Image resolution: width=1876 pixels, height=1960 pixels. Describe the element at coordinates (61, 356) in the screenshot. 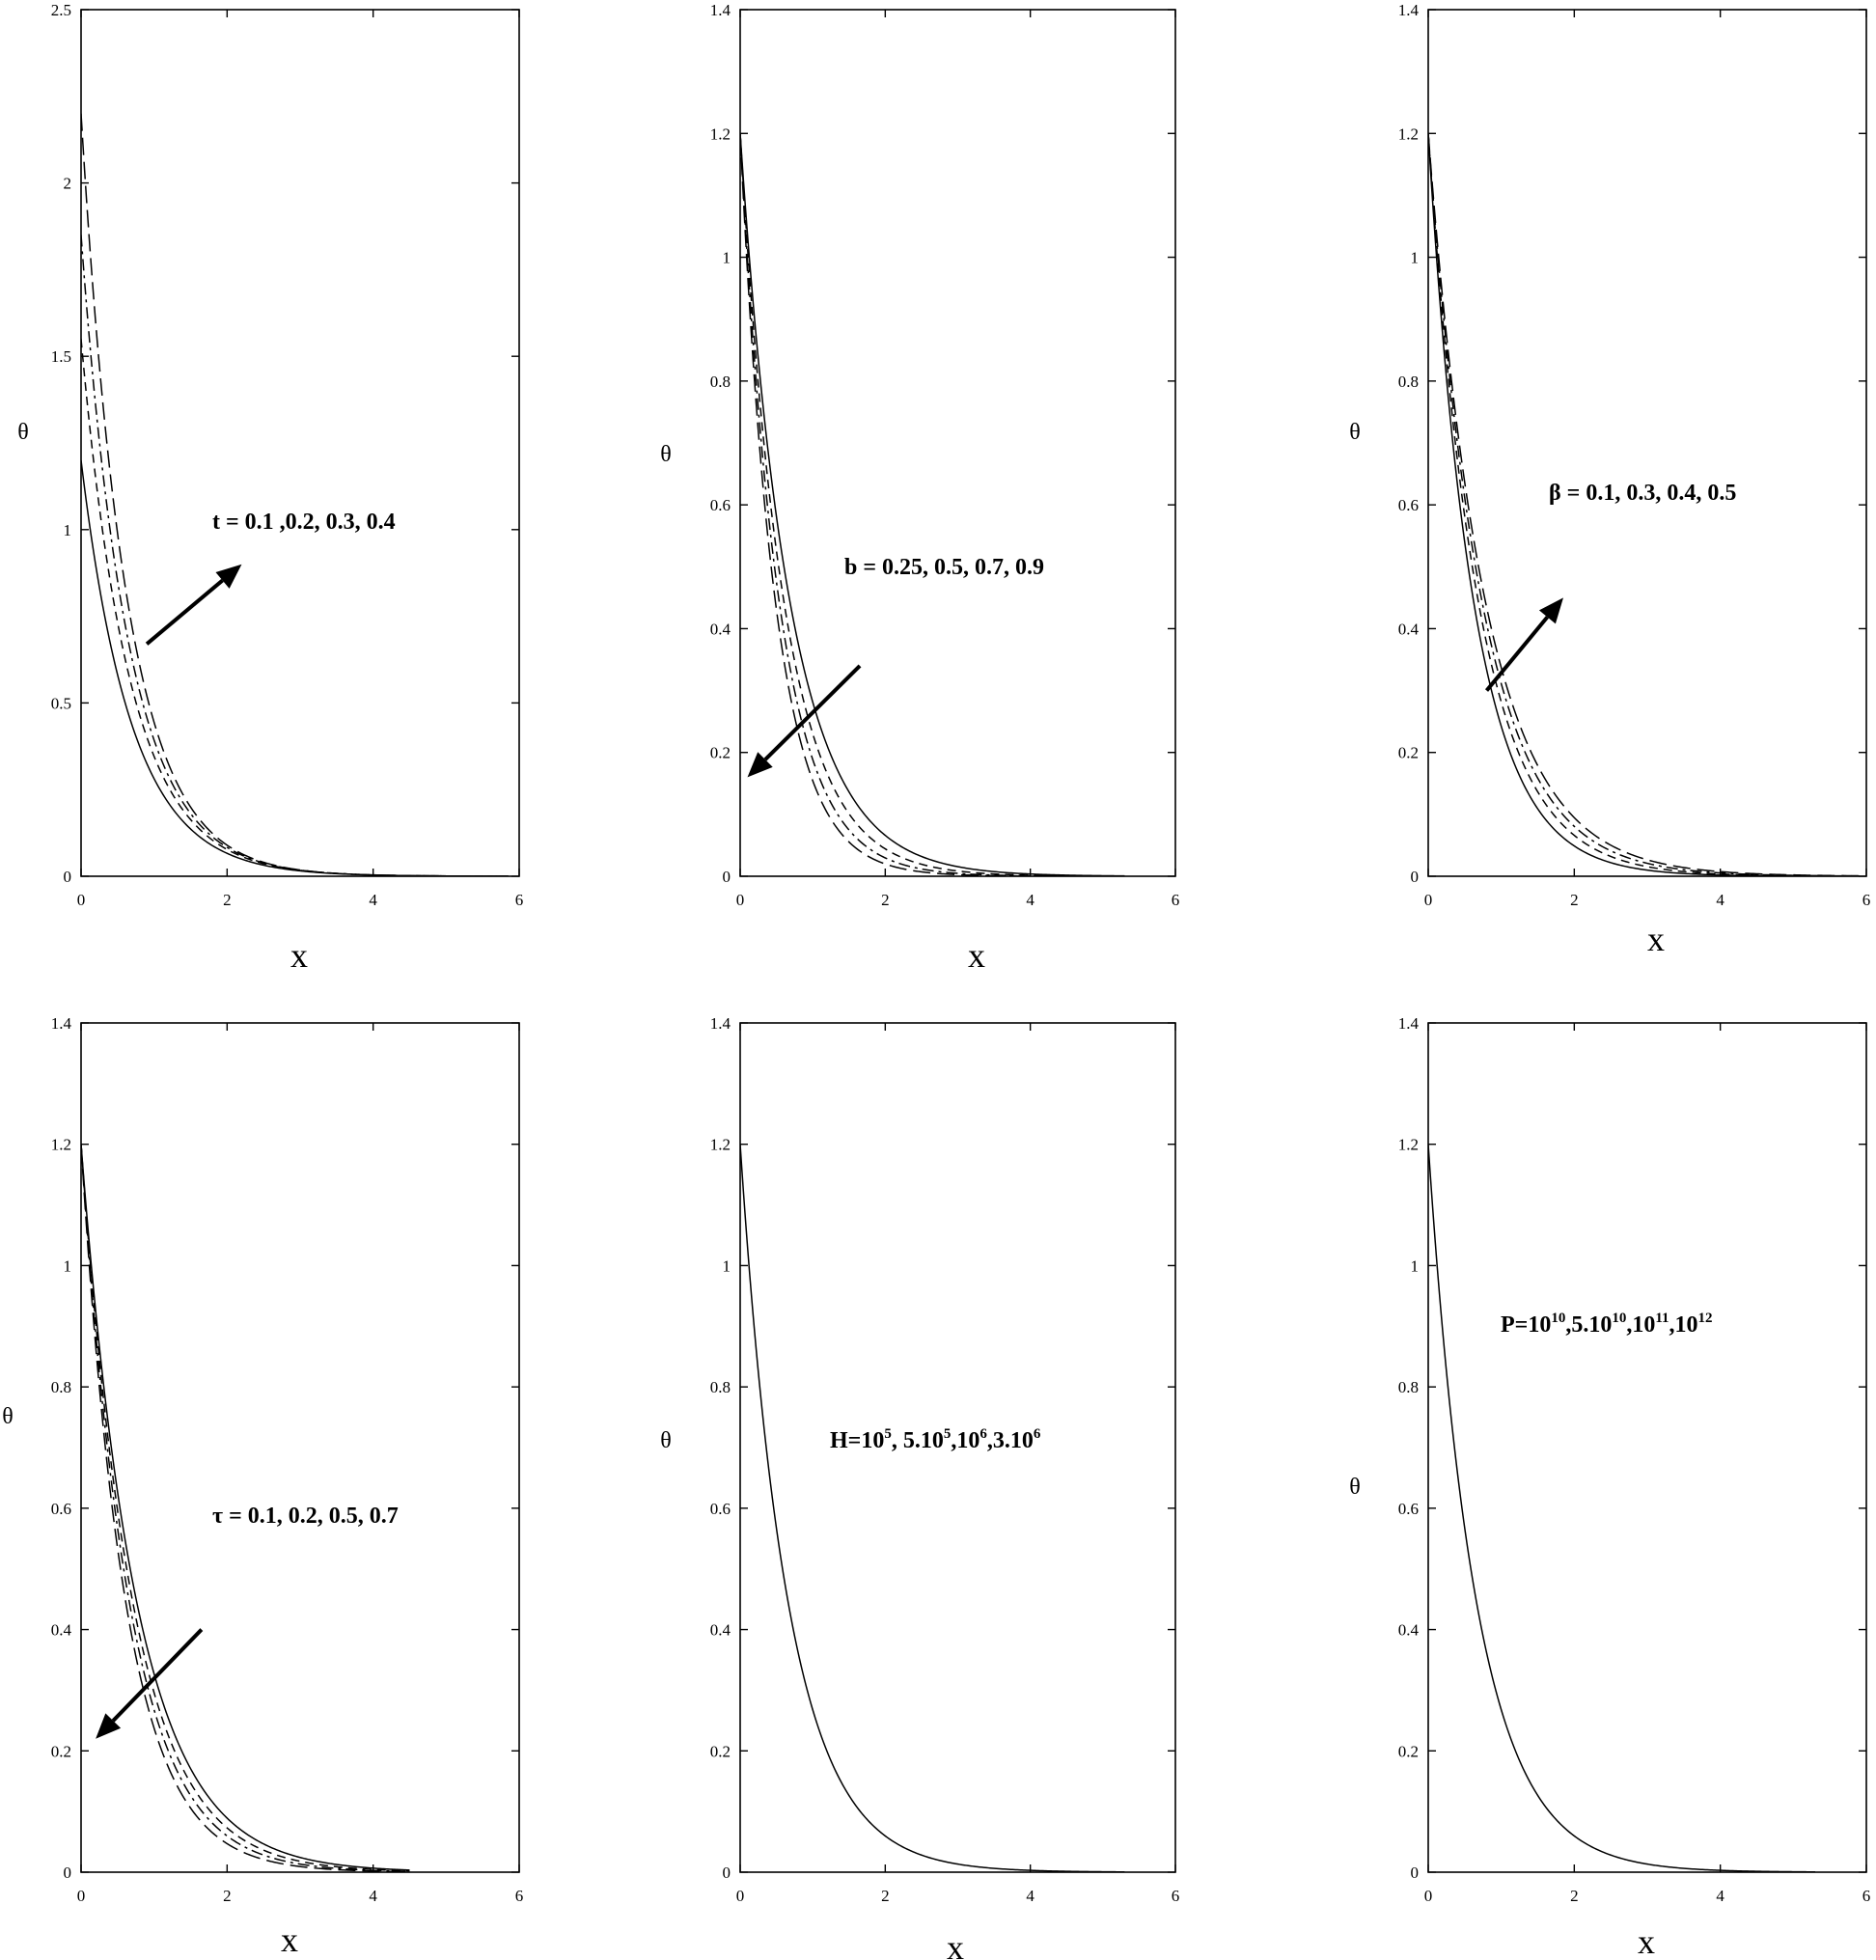

I see `y-tick-label: 1.5` at that location.